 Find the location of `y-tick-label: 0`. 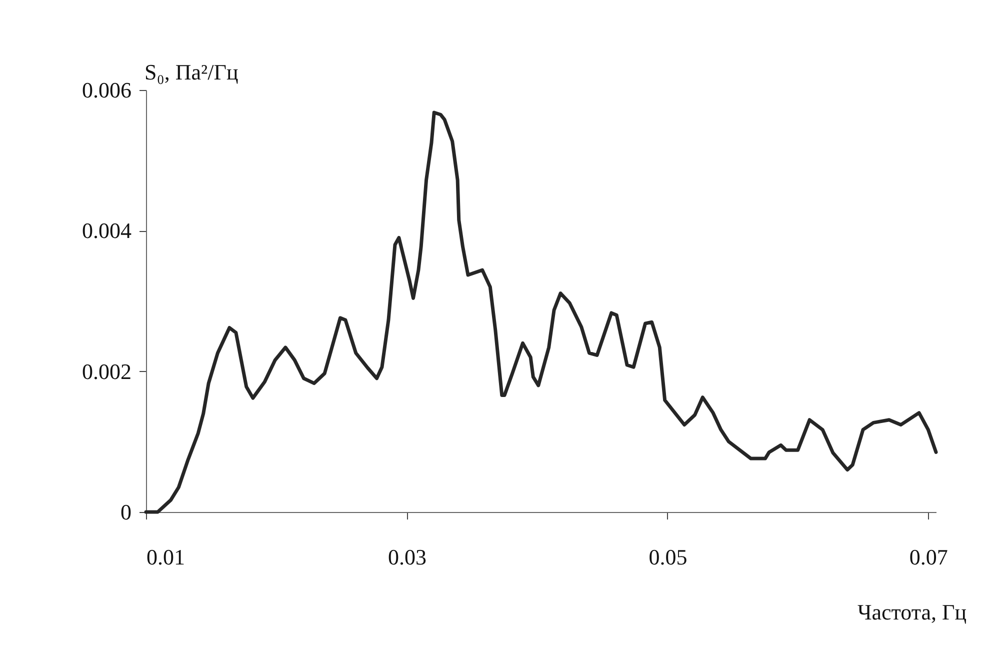

y-tick-label: 0 is located at coordinates (126, 512).